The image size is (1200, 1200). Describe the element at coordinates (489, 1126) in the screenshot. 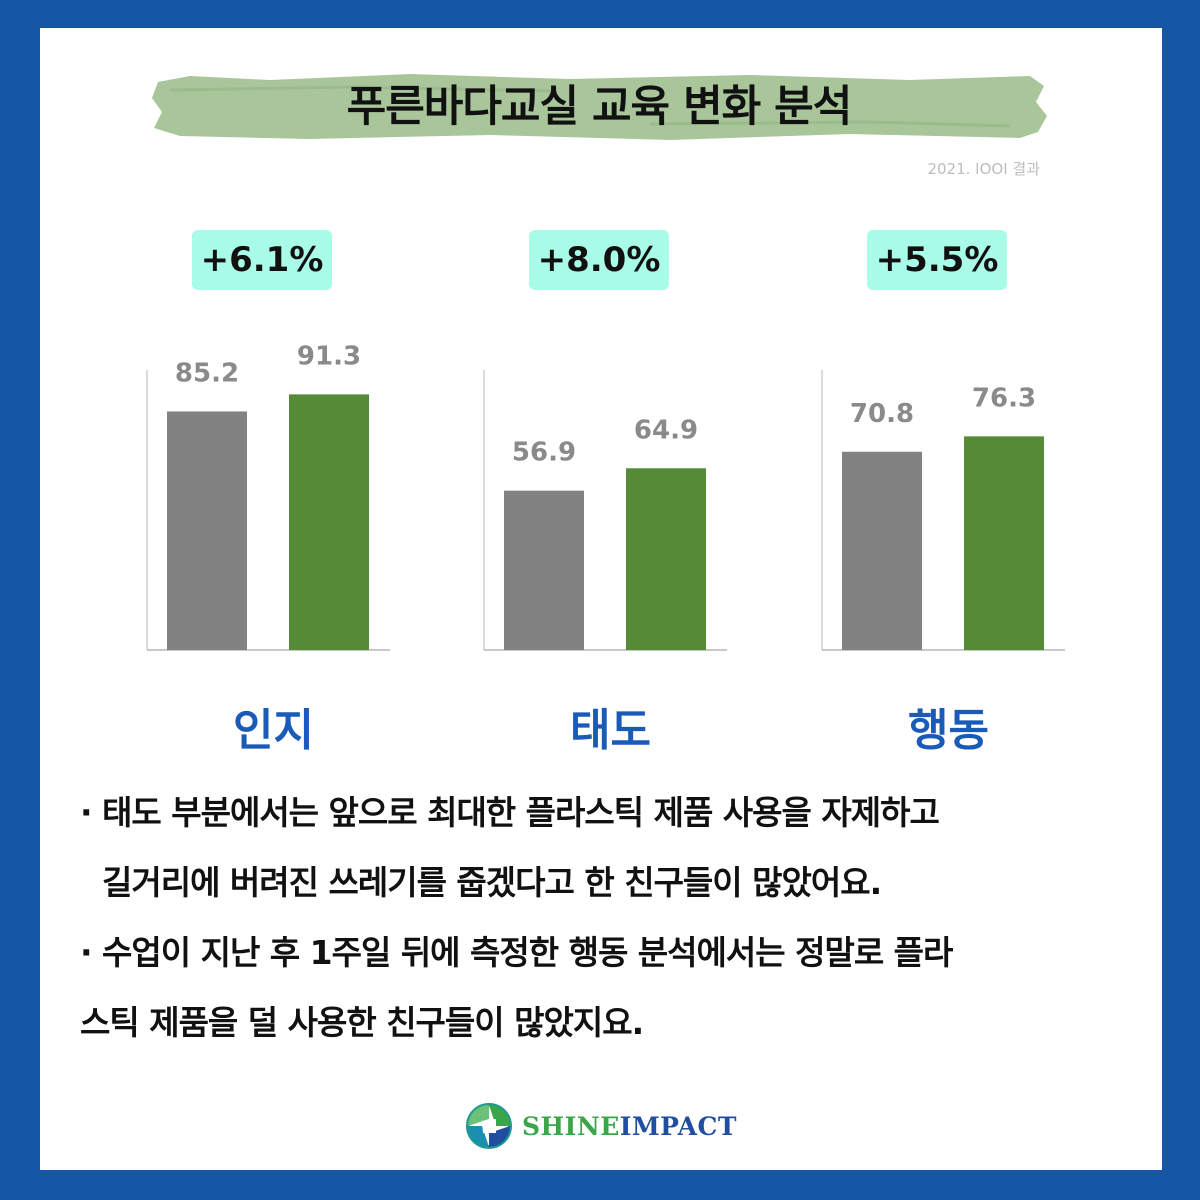

I see `shine-logo-icon` at that location.